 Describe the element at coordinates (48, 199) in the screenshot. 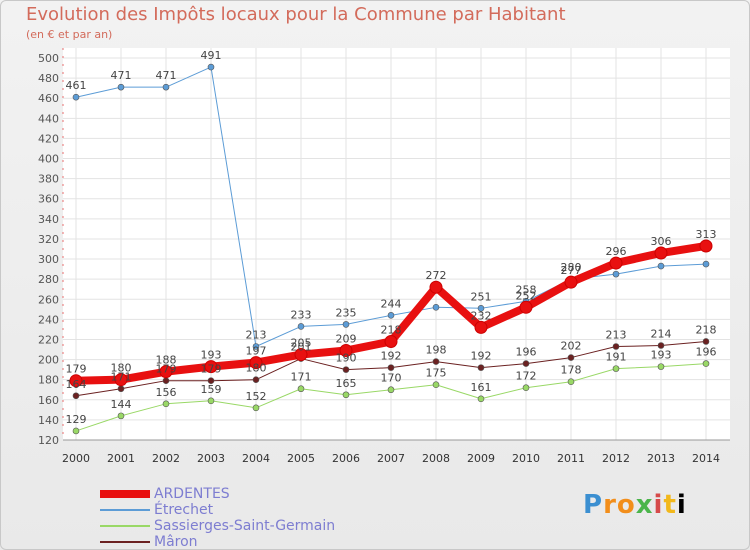

I see `y-tick-label: 360` at that location.